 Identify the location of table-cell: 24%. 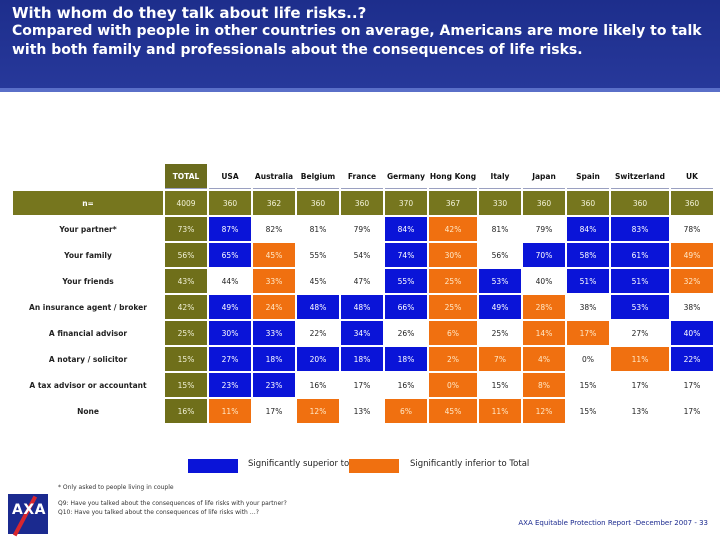
(274, 307).